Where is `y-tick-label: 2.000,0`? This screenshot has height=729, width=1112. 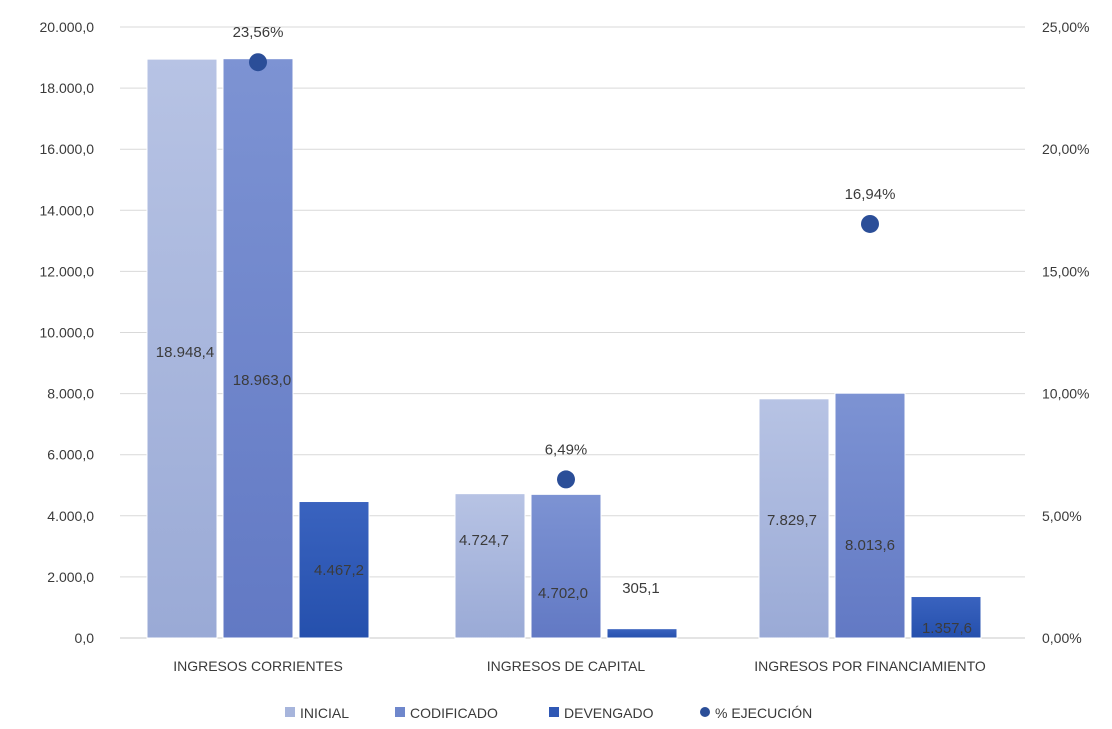
y-tick-label: 2.000,0 is located at coordinates (70, 577).